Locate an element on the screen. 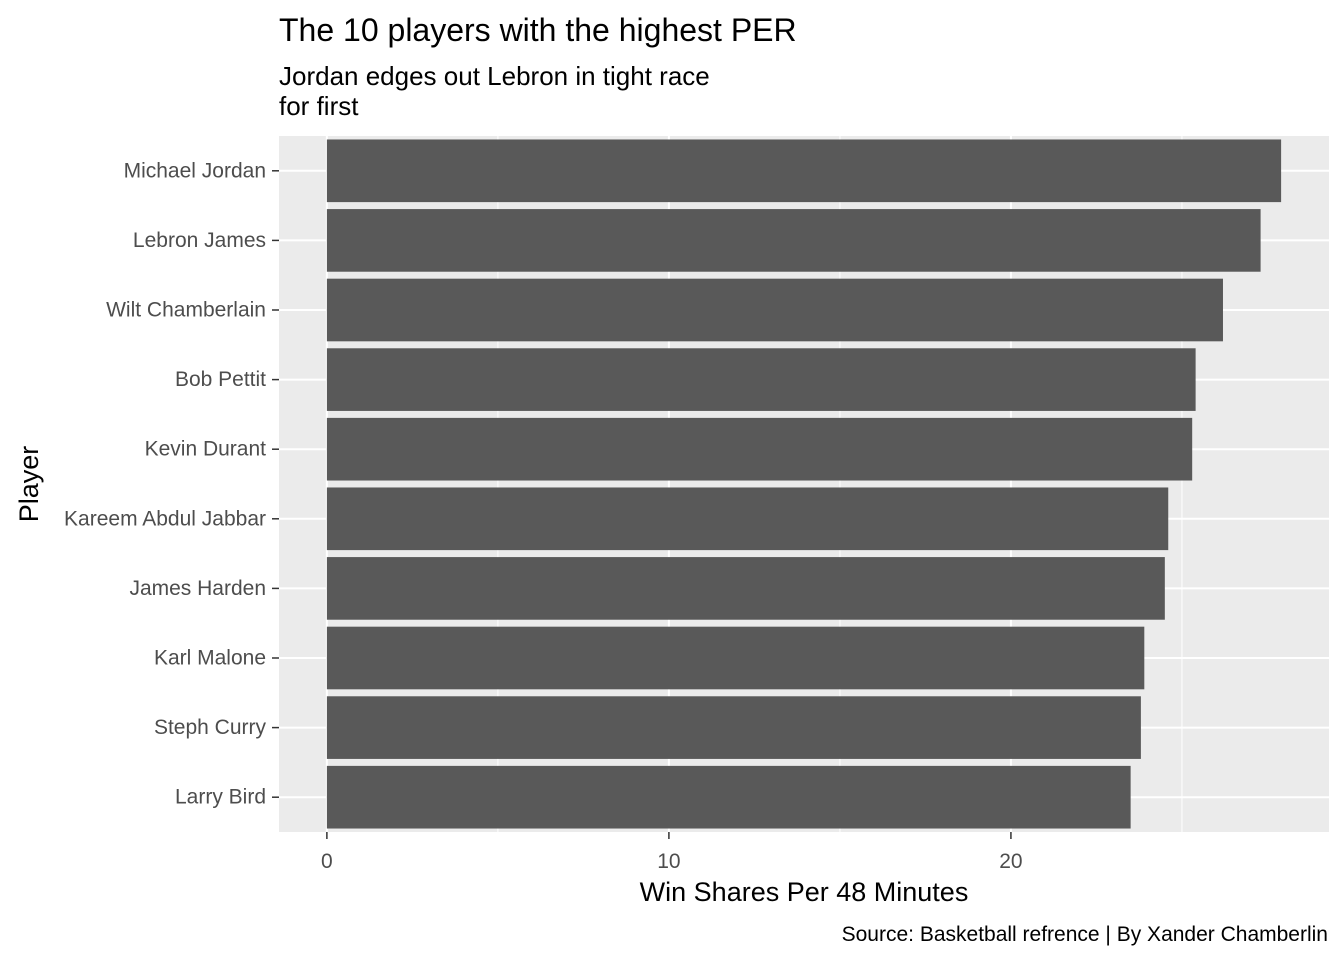 This screenshot has height=960, width=1344. chart-subtitle-line-1: Jordan edges out Lebron in tight race is located at coordinates (494, 76).